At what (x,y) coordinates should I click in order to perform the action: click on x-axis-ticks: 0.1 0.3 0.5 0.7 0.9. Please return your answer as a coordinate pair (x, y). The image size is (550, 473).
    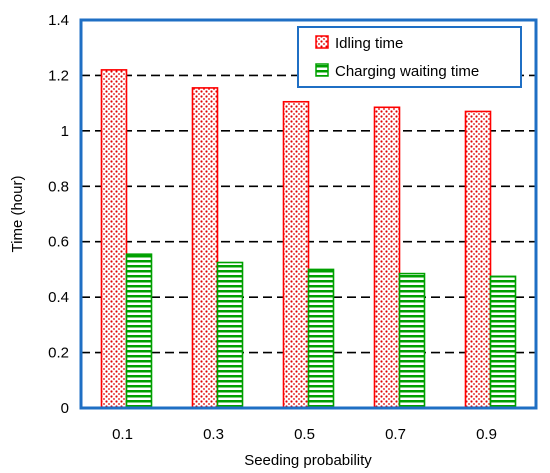
    Looking at the image, I should click on (304, 434).